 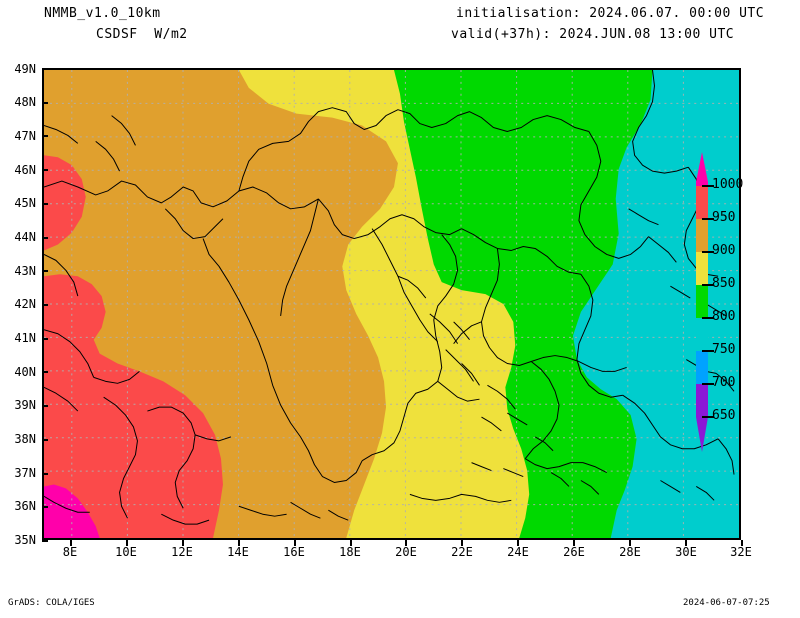 I want to click on variable-title: CSDSF W/m2, so click(x=142, y=34).